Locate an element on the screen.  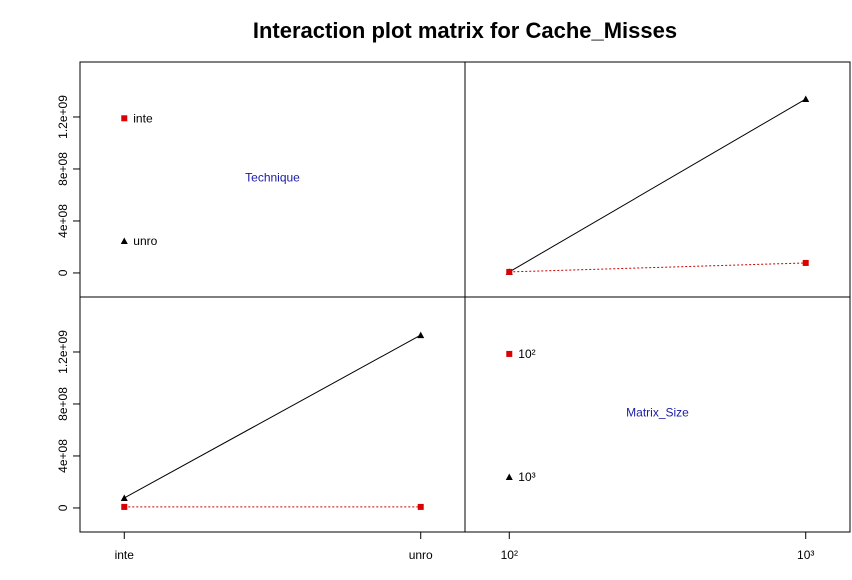
legend-label: unro is located at coordinates (145, 241).